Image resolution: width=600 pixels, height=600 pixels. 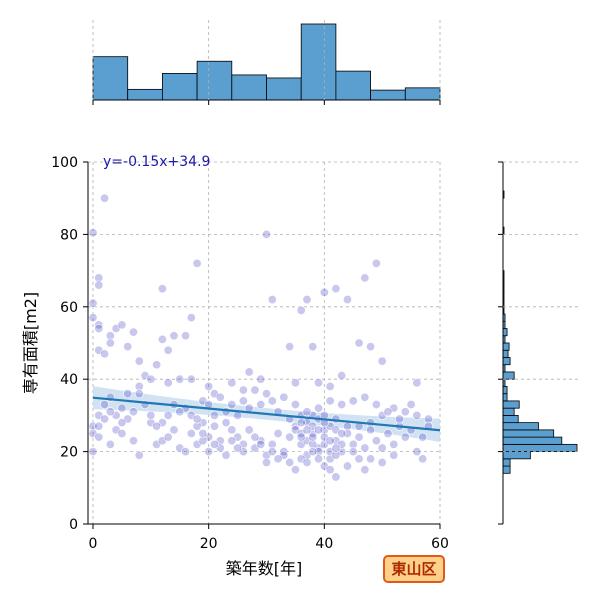 What do you see at coordinates (266, 414) in the screenshot?
I see `regression-line-path` at bounding box center [266, 414].